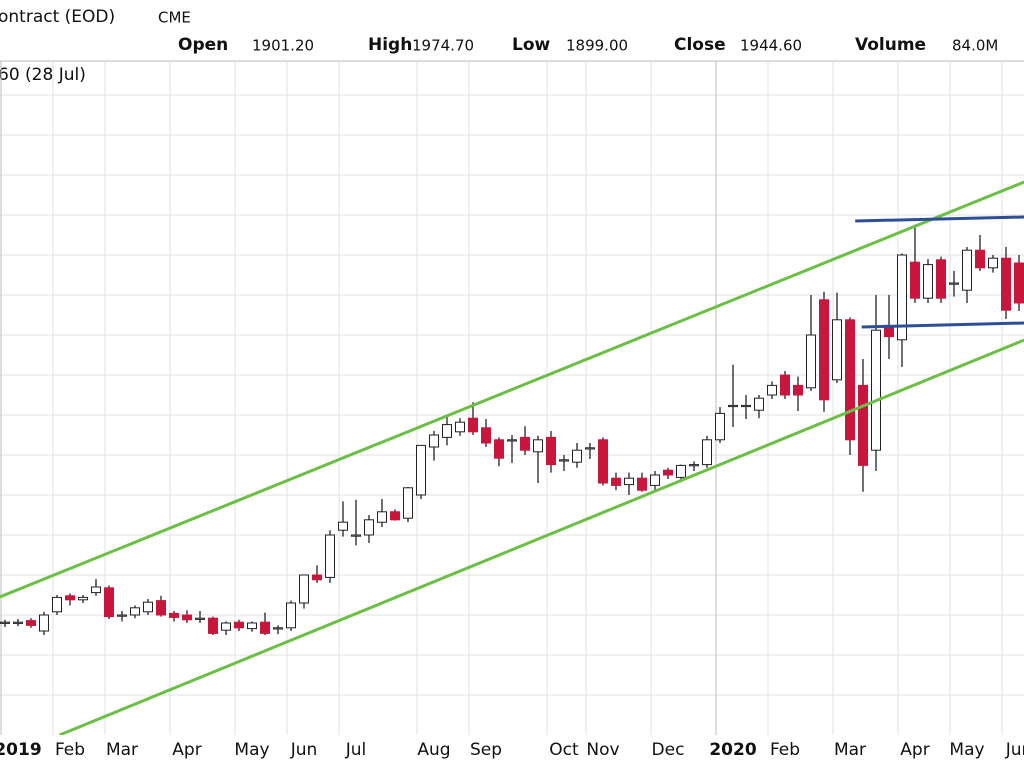  What do you see at coordinates (433, 750) in the screenshot?
I see `x-tick-label: Aug` at bounding box center [433, 750].